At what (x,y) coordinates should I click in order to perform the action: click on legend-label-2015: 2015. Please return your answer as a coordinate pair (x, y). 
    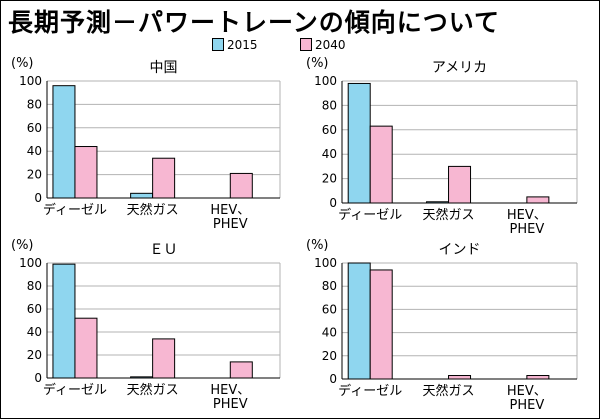
    Looking at the image, I should click on (242, 45).